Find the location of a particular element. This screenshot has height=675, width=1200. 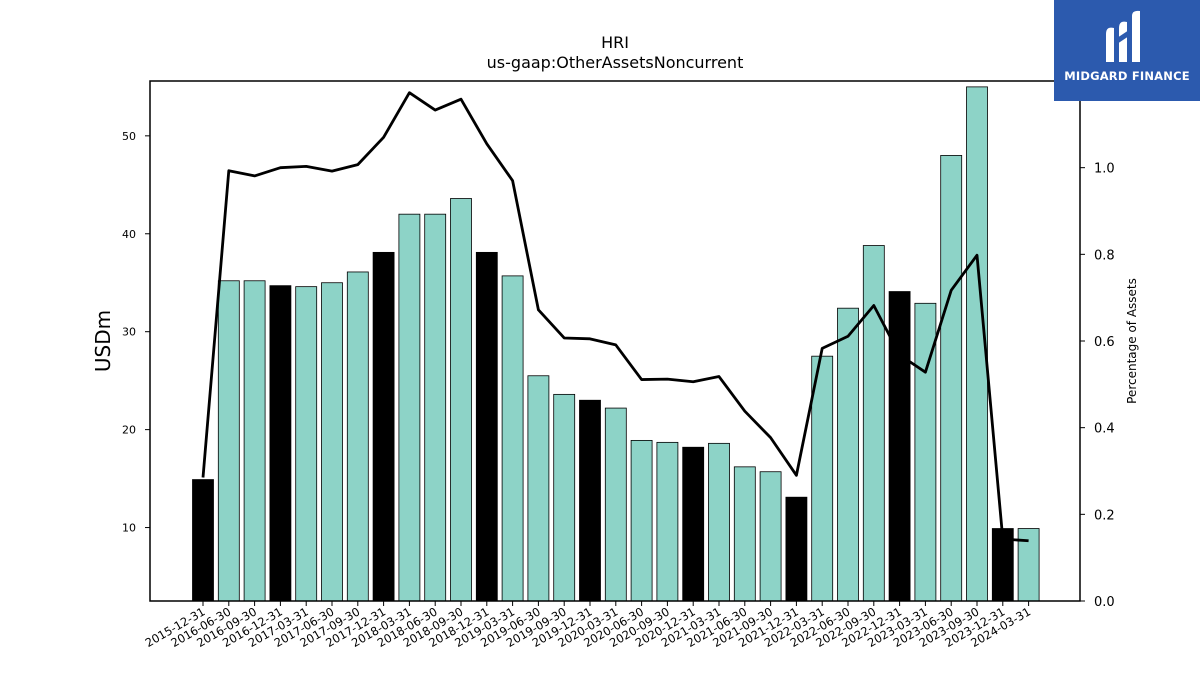

y2-tick-label-0.4: 0.4 is located at coordinates (1104, 429).